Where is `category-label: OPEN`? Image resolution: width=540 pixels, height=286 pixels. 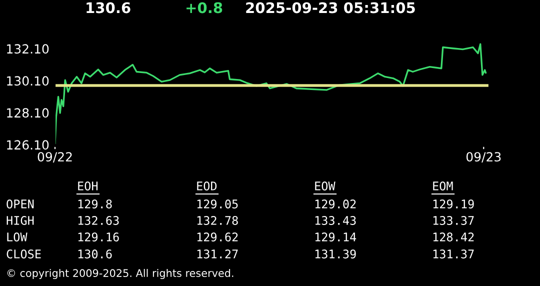
category-label: OPEN is located at coordinates (20, 204).